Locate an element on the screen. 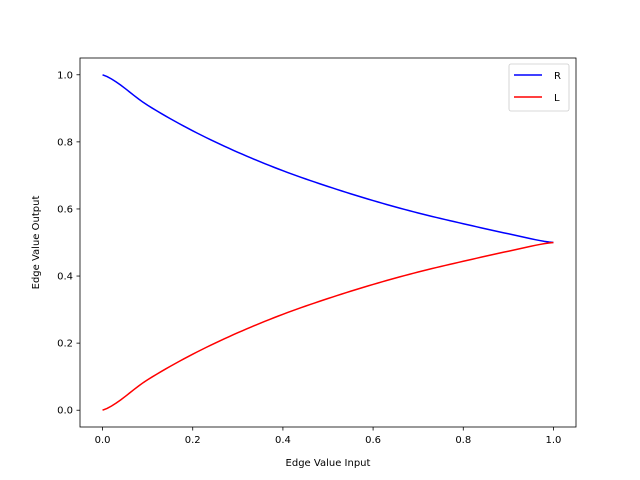 This screenshot has width=640, height=480. y-tick-label: 0.0 is located at coordinates (65, 411).